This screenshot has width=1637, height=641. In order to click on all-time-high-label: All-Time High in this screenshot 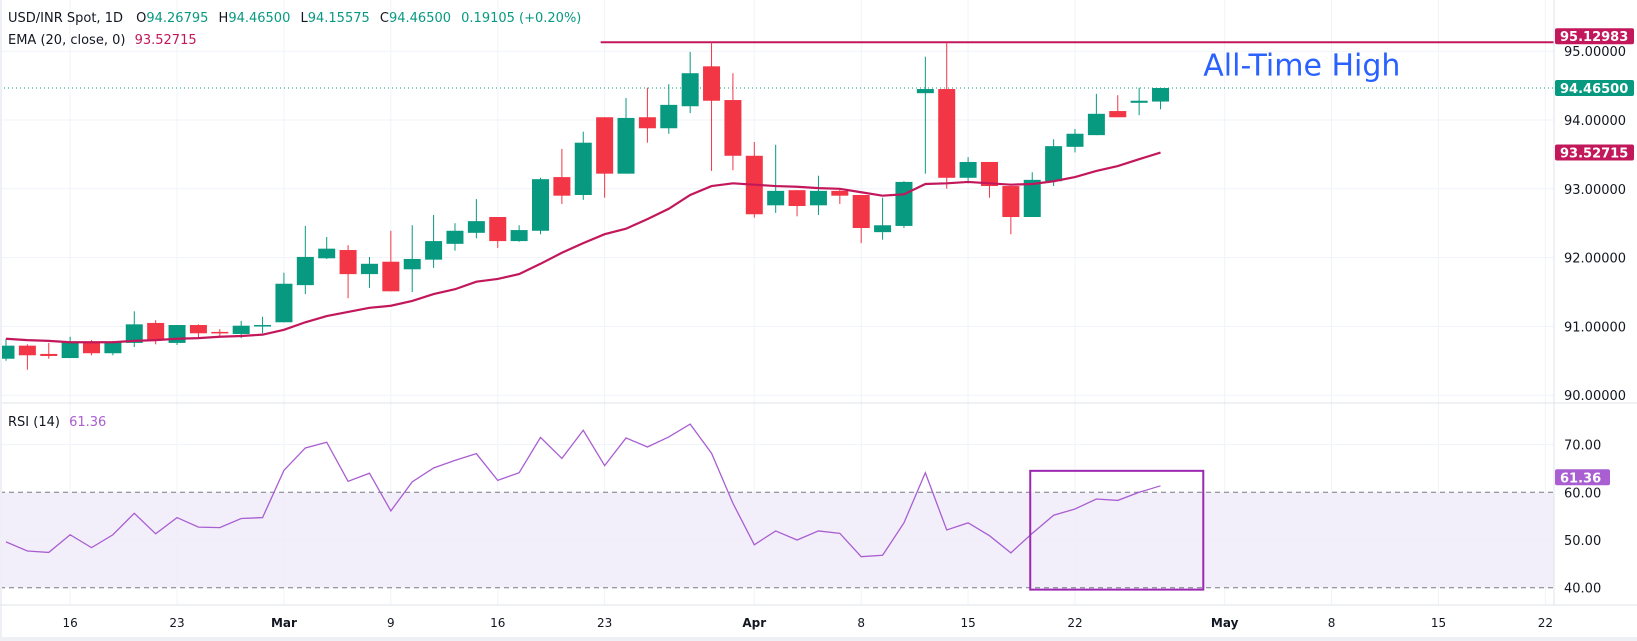, I will do `click(1301, 65)`.